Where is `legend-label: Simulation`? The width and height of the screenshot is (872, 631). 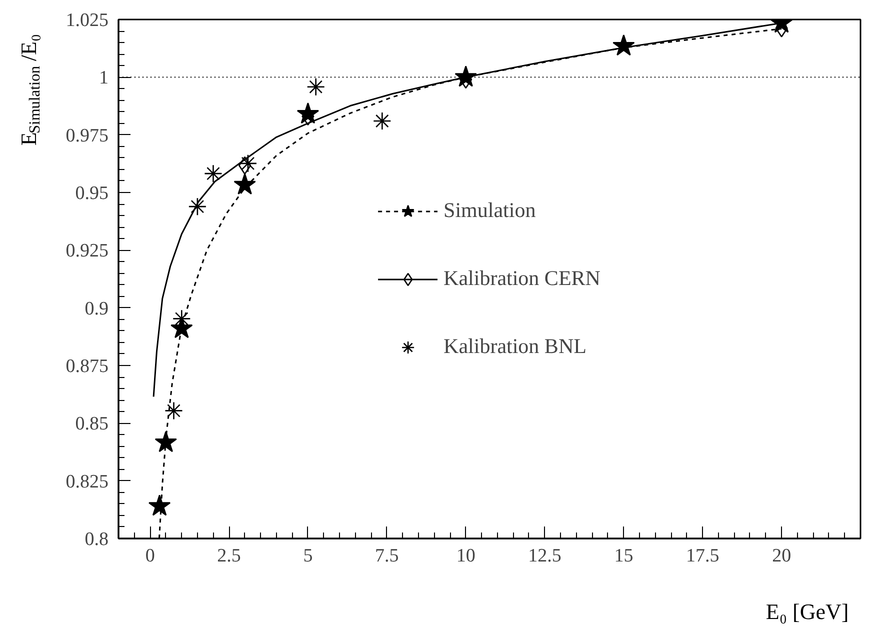 legend-label: Simulation is located at coordinates (490, 210).